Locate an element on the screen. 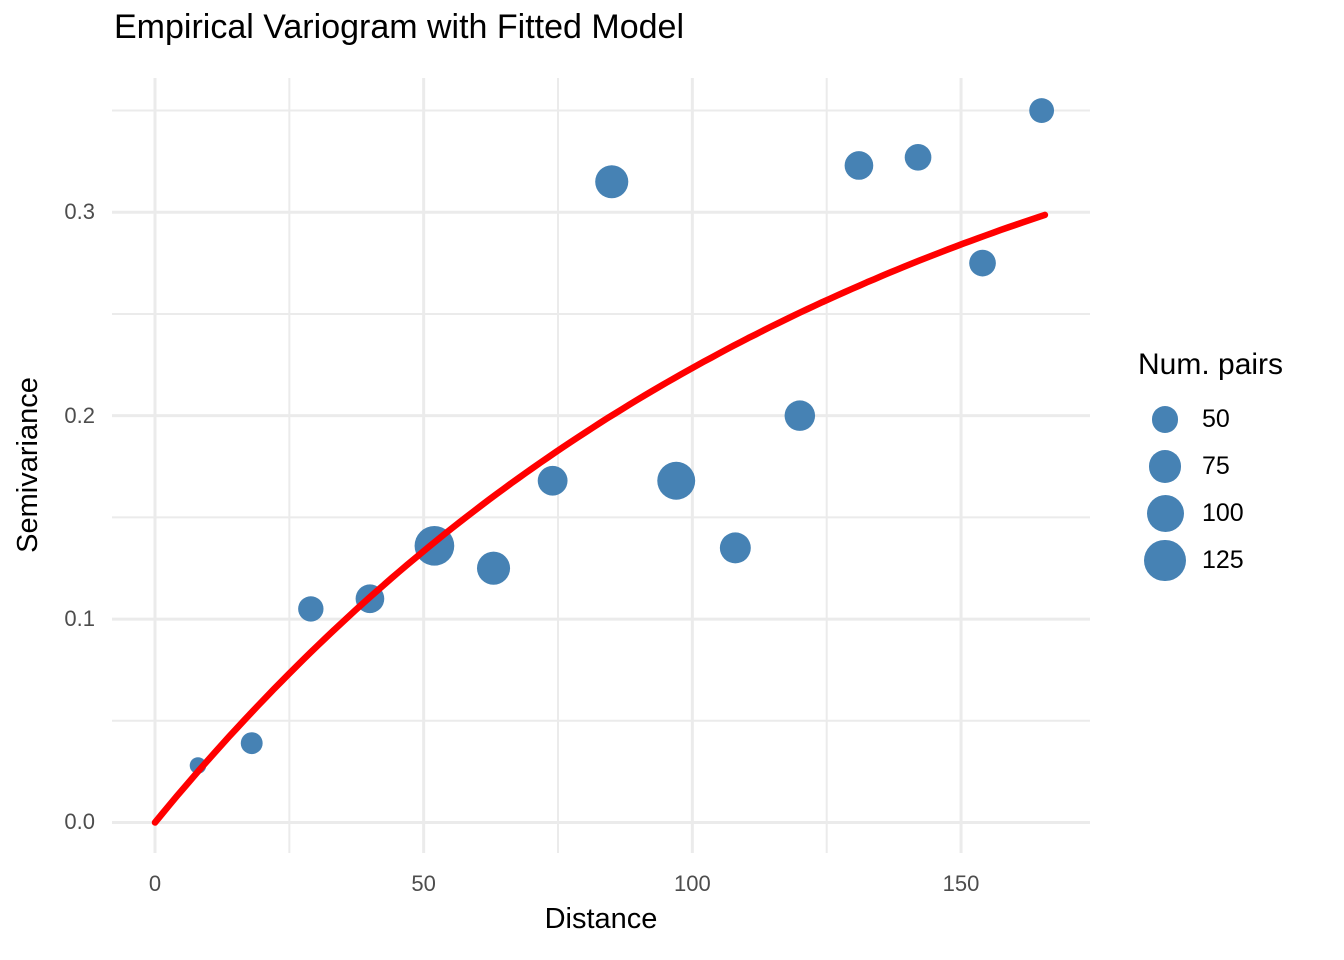  legend-item: 125 is located at coordinates (1210, 560).